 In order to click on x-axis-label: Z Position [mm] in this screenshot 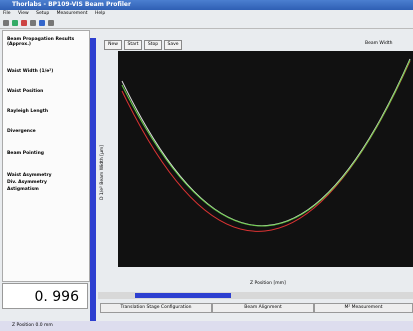, I will do `click(268, 283)`.